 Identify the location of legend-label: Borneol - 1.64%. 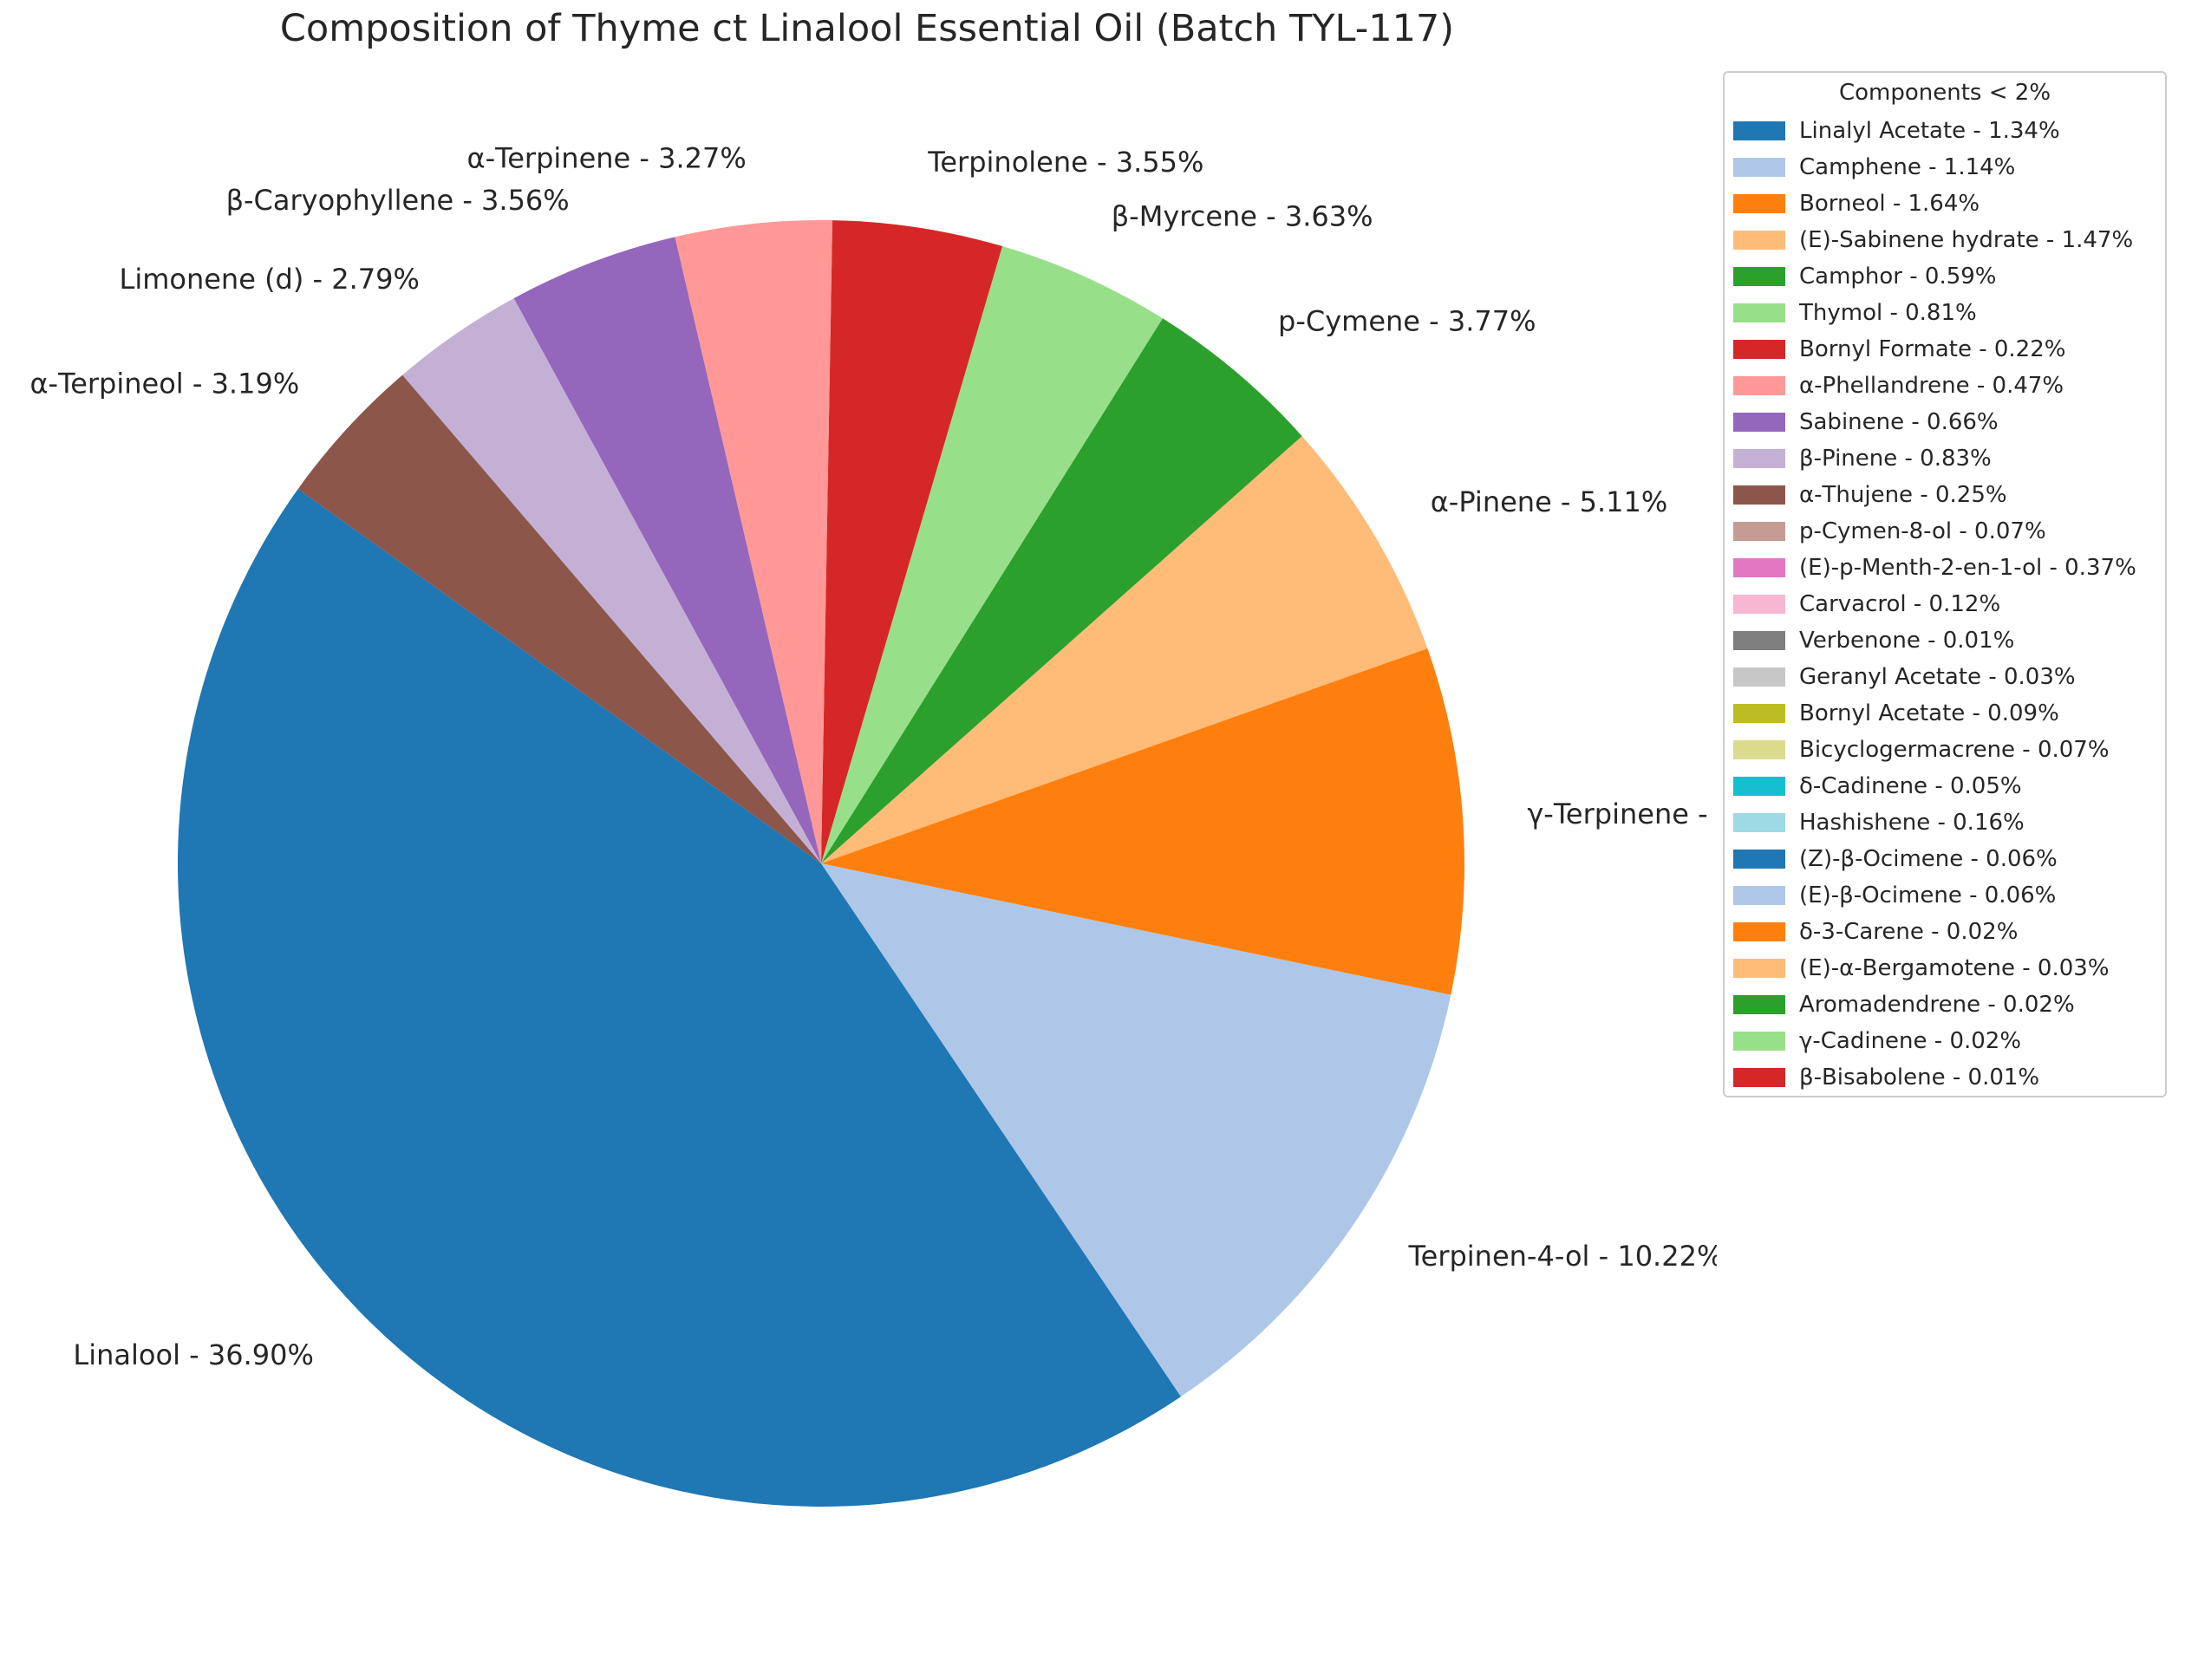
(1890, 204).